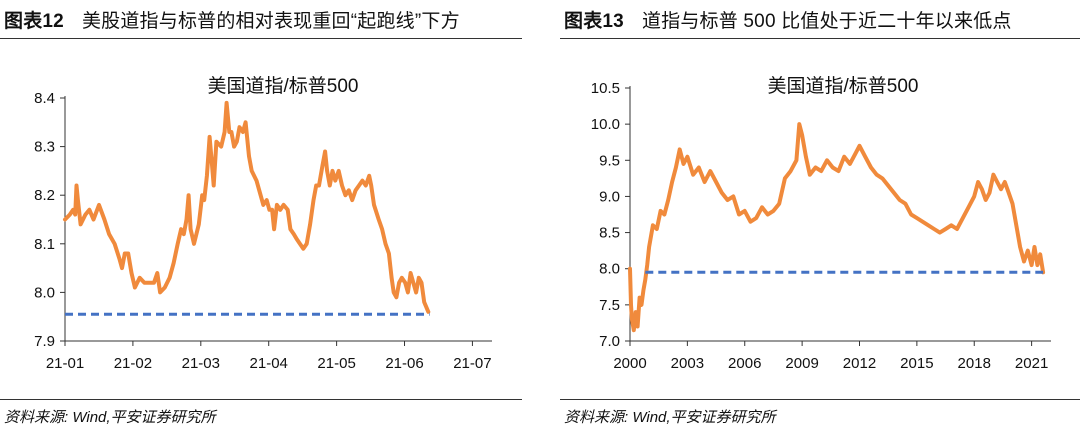  I want to click on x-tick-label: 2000, so click(629, 362).